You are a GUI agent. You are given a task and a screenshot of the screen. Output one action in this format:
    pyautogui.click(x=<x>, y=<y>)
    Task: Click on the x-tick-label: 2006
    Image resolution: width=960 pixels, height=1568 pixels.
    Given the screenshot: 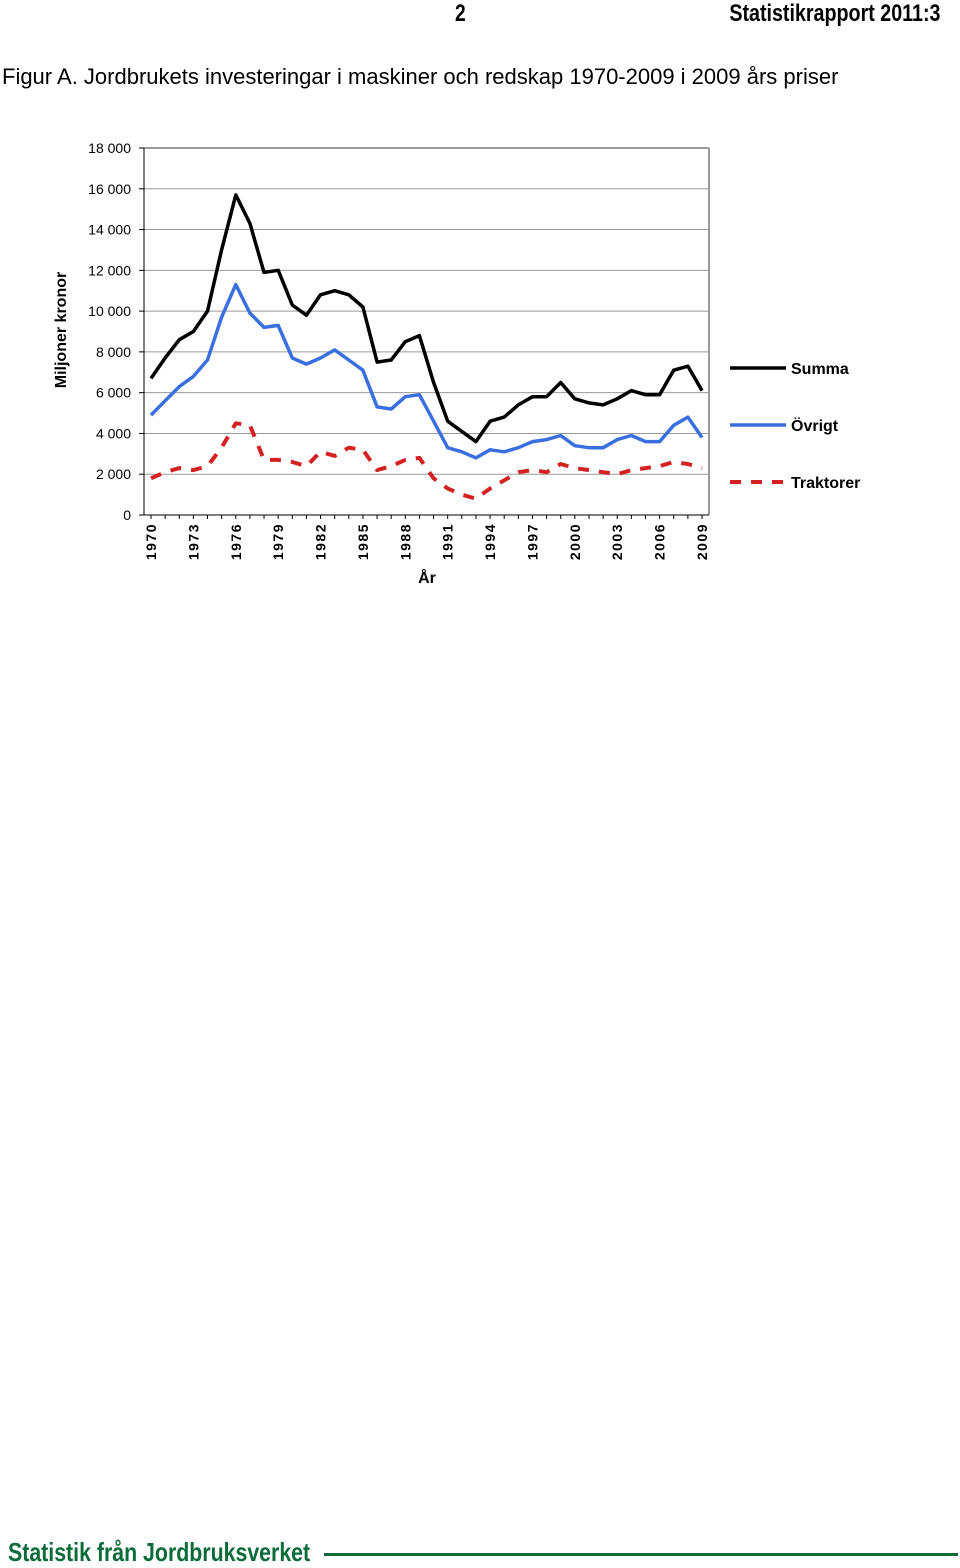 What is the action you would take?
    pyautogui.click(x=660, y=541)
    